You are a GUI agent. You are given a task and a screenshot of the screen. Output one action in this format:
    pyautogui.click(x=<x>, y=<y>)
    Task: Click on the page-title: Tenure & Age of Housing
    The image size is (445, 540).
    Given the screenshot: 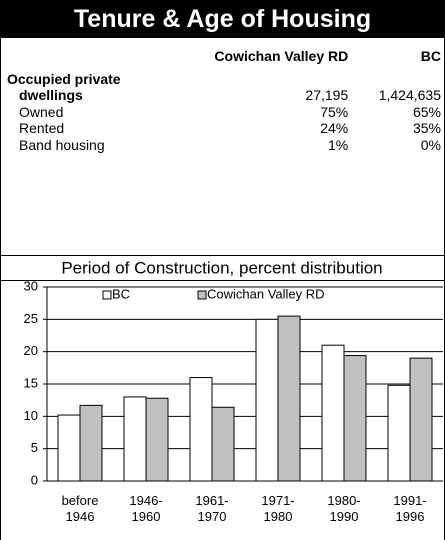 What is the action you would take?
    pyautogui.click(x=222, y=19)
    